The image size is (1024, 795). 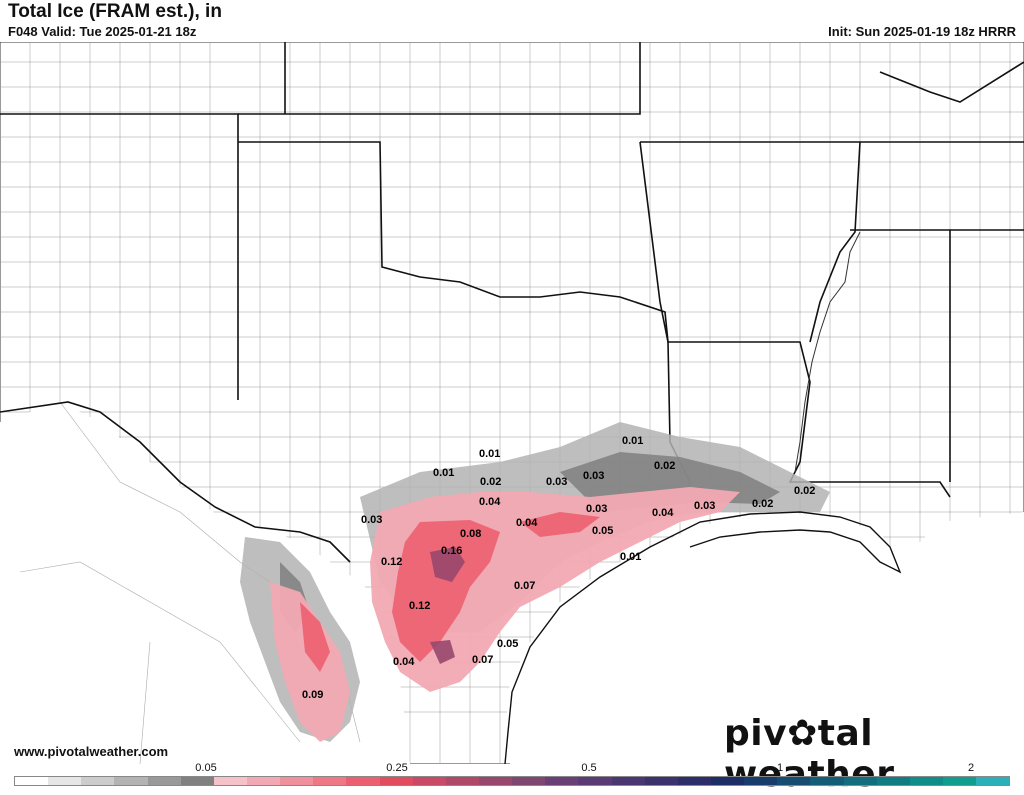 I want to click on colorbar-tick: 0.25, so click(x=397, y=768).